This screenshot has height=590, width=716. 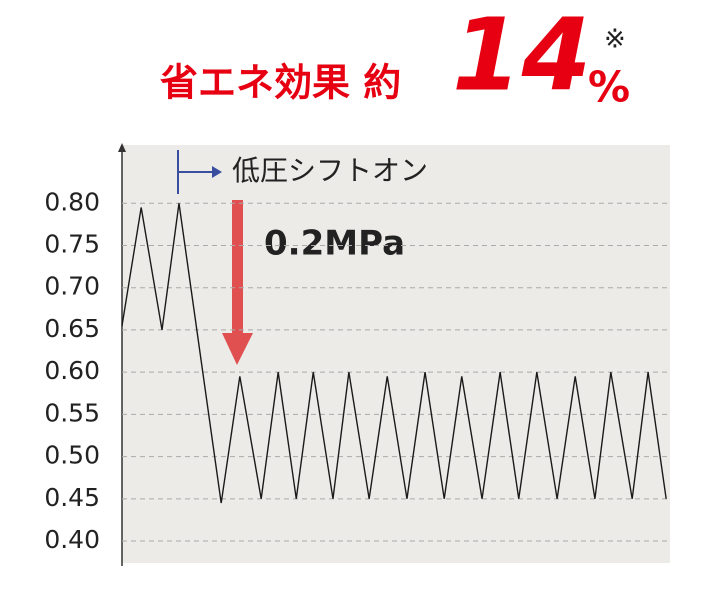 I want to click on y-tick-label: 0.40, so click(x=72, y=539).